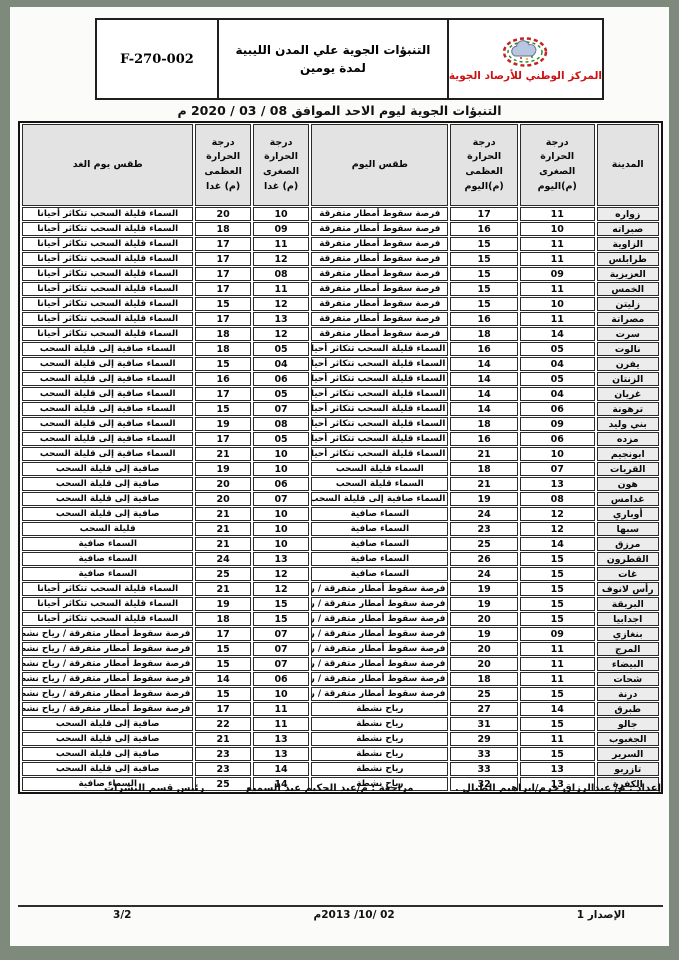 Image resolution: width=679 pixels, height=960 pixels. What do you see at coordinates (627, 484) in the screenshot?
I see `city-cell: هون` at bounding box center [627, 484].